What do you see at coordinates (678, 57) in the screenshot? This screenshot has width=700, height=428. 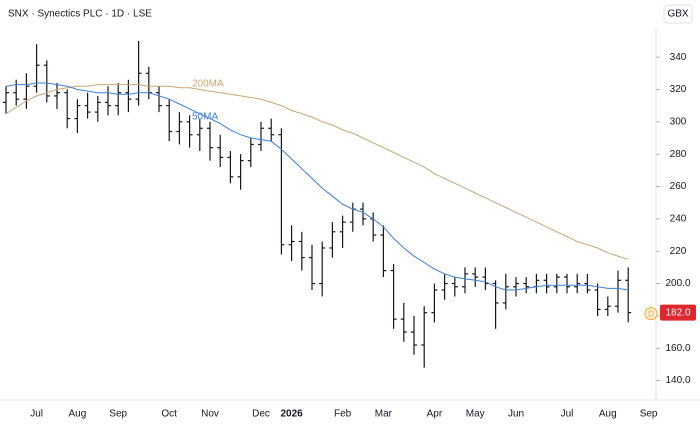 I see `y-tick-label: 340` at bounding box center [678, 57].